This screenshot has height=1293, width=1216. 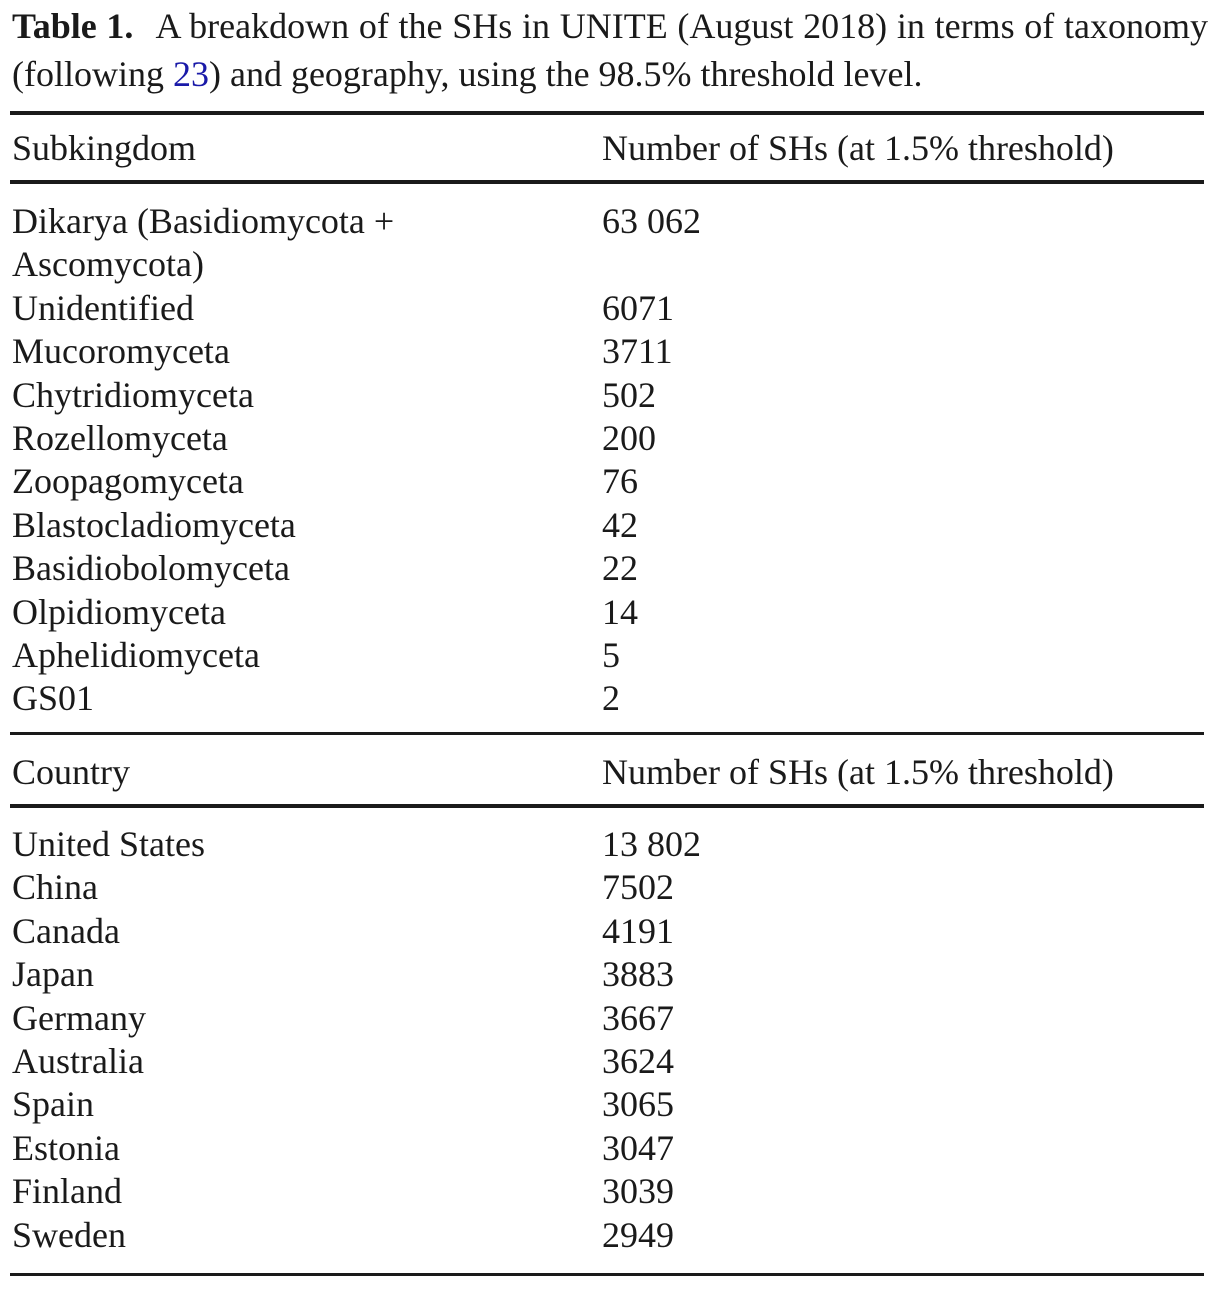 What do you see at coordinates (66, 1147) in the screenshot?
I see `country-name: Estonia` at bounding box center [66, 1147].